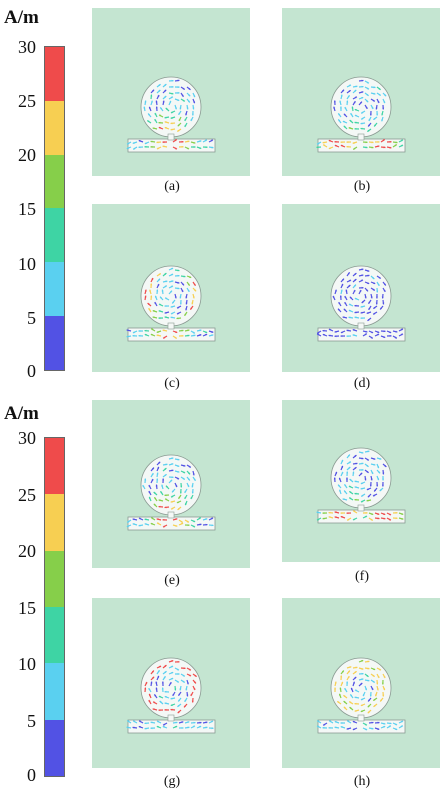  Describe the element at coordinates (54, 289) in the screenshot. I see `colorbar-1-segment` at that location.